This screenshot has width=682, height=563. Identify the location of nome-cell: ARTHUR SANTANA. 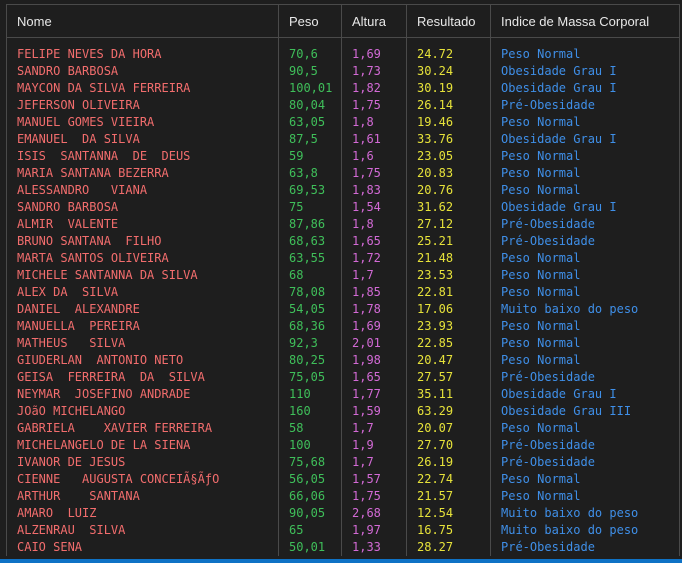
(142, 496).